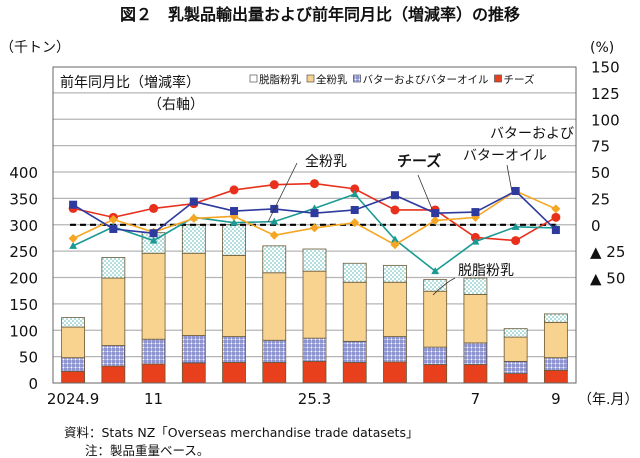 The width and height of the screenshot is (640, 458). What do you see at coordinates (23, 331) in the screenshot?
I see `left-tick-label: 100` at bounding box center [23, 331].